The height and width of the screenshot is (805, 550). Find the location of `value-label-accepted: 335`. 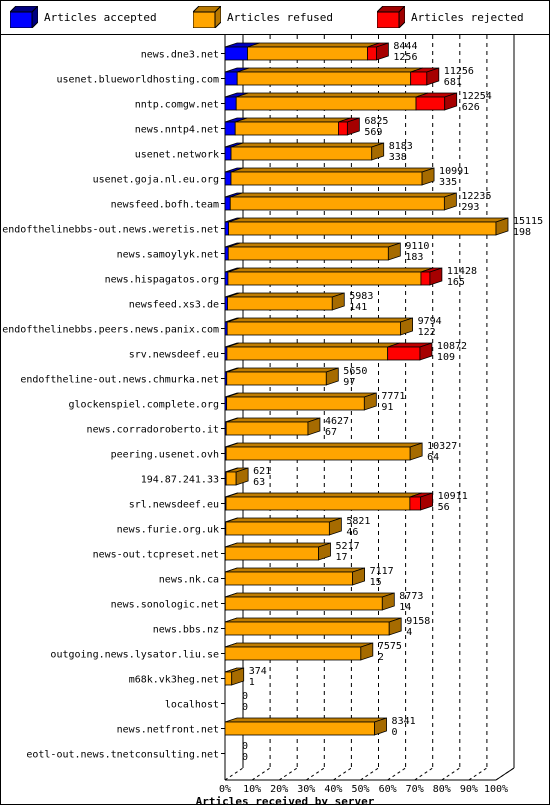

value-label-accepted: 335 is located at coordinates (448, 182).